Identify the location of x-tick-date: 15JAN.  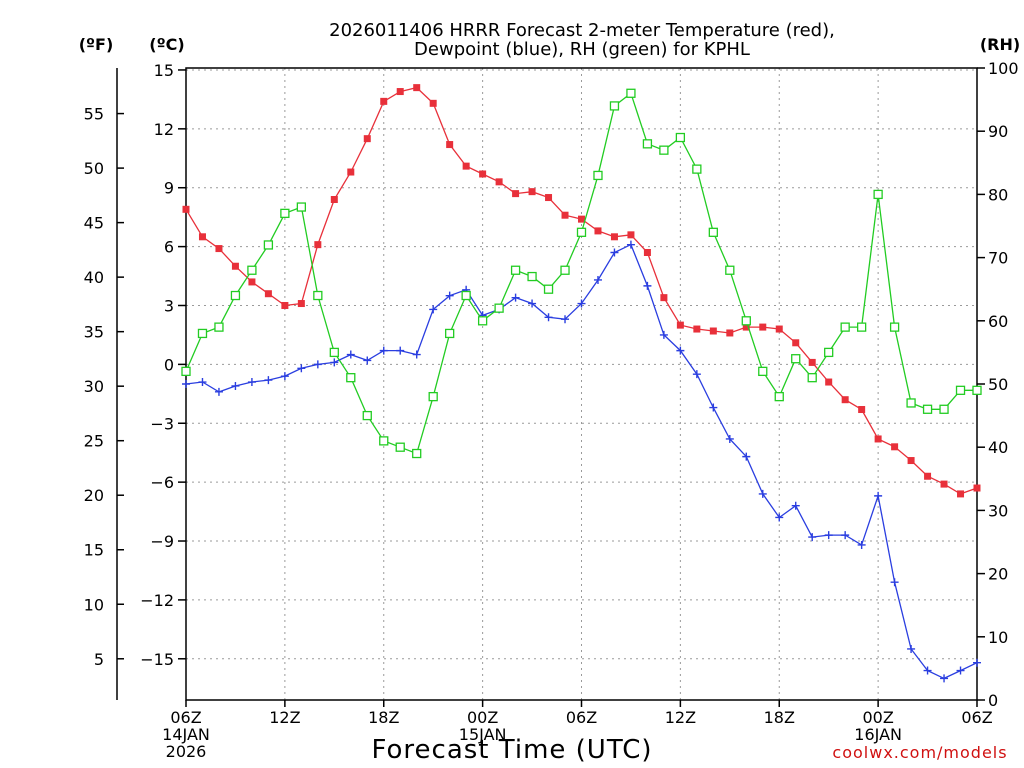
(483, 734).